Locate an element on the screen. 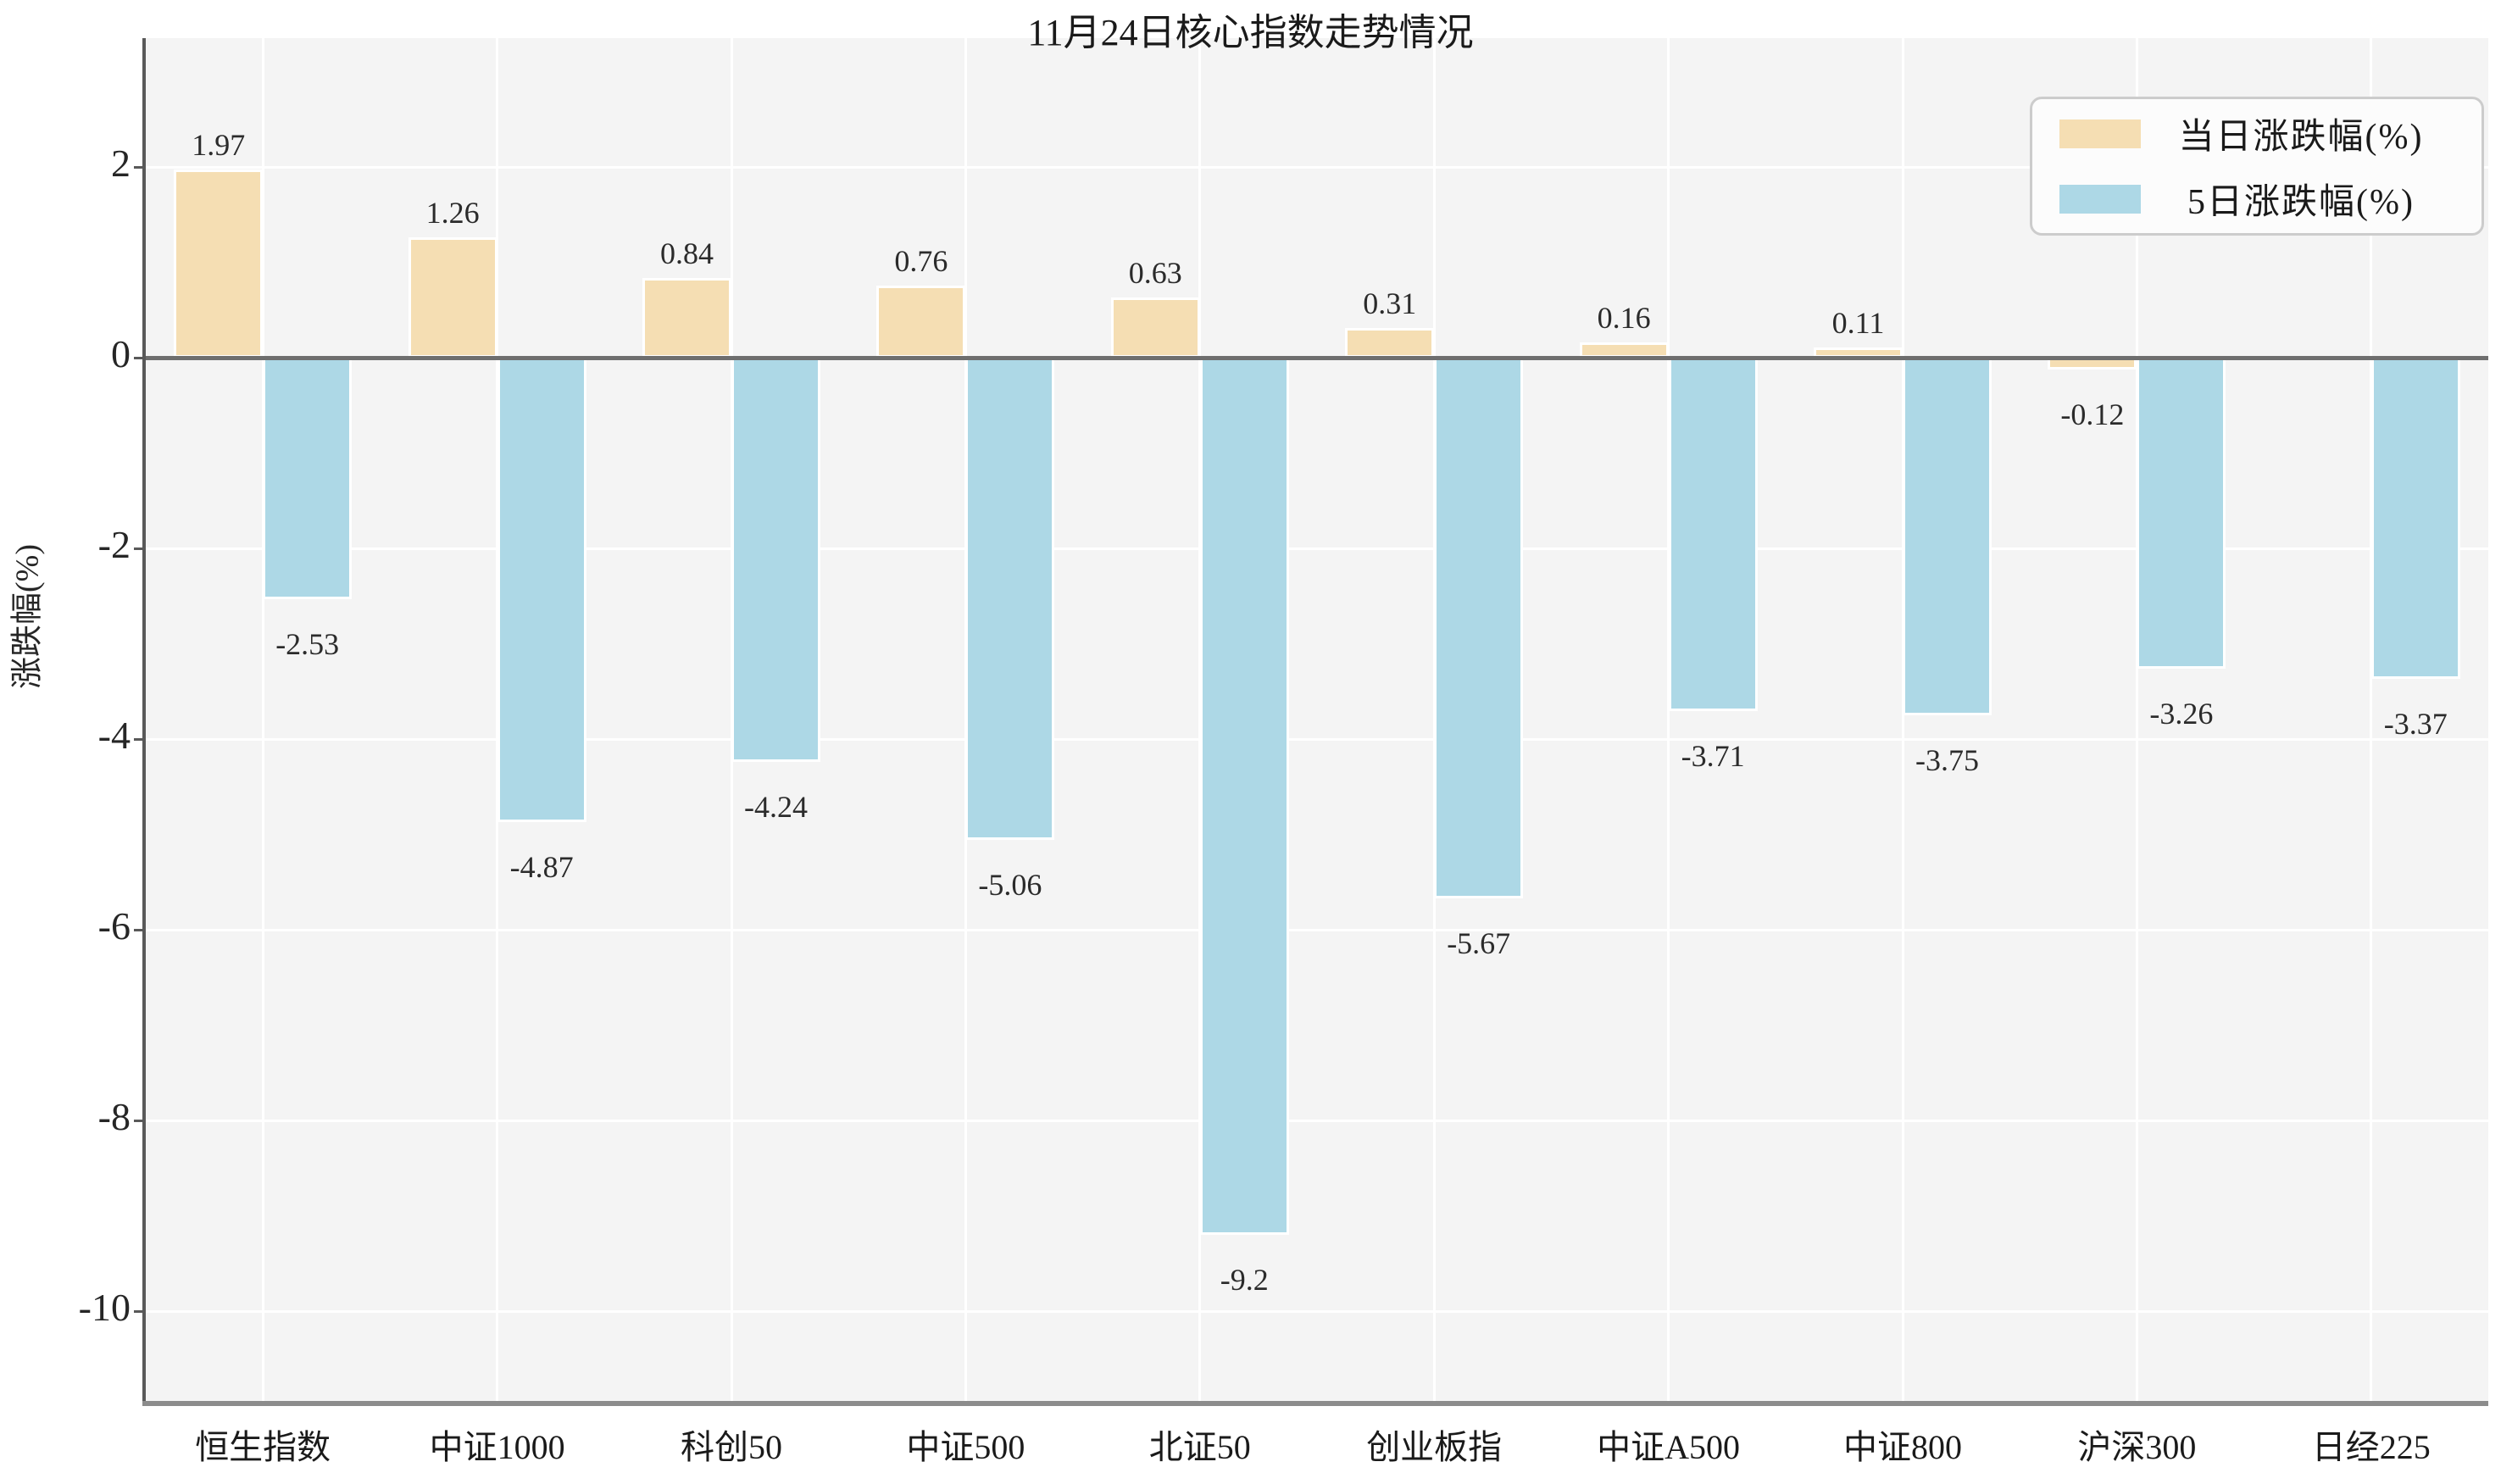 This screenshot has height=1484, width=2501. x-tick-label: 科创50 is located at coordinates (731, 1447).